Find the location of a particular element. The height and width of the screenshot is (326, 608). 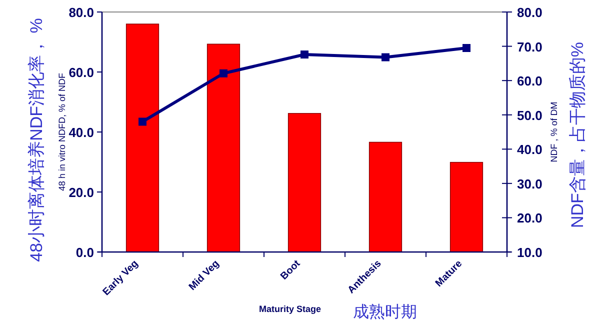

y2-tick-label: 10.0 is located at coordinates (529, 252).